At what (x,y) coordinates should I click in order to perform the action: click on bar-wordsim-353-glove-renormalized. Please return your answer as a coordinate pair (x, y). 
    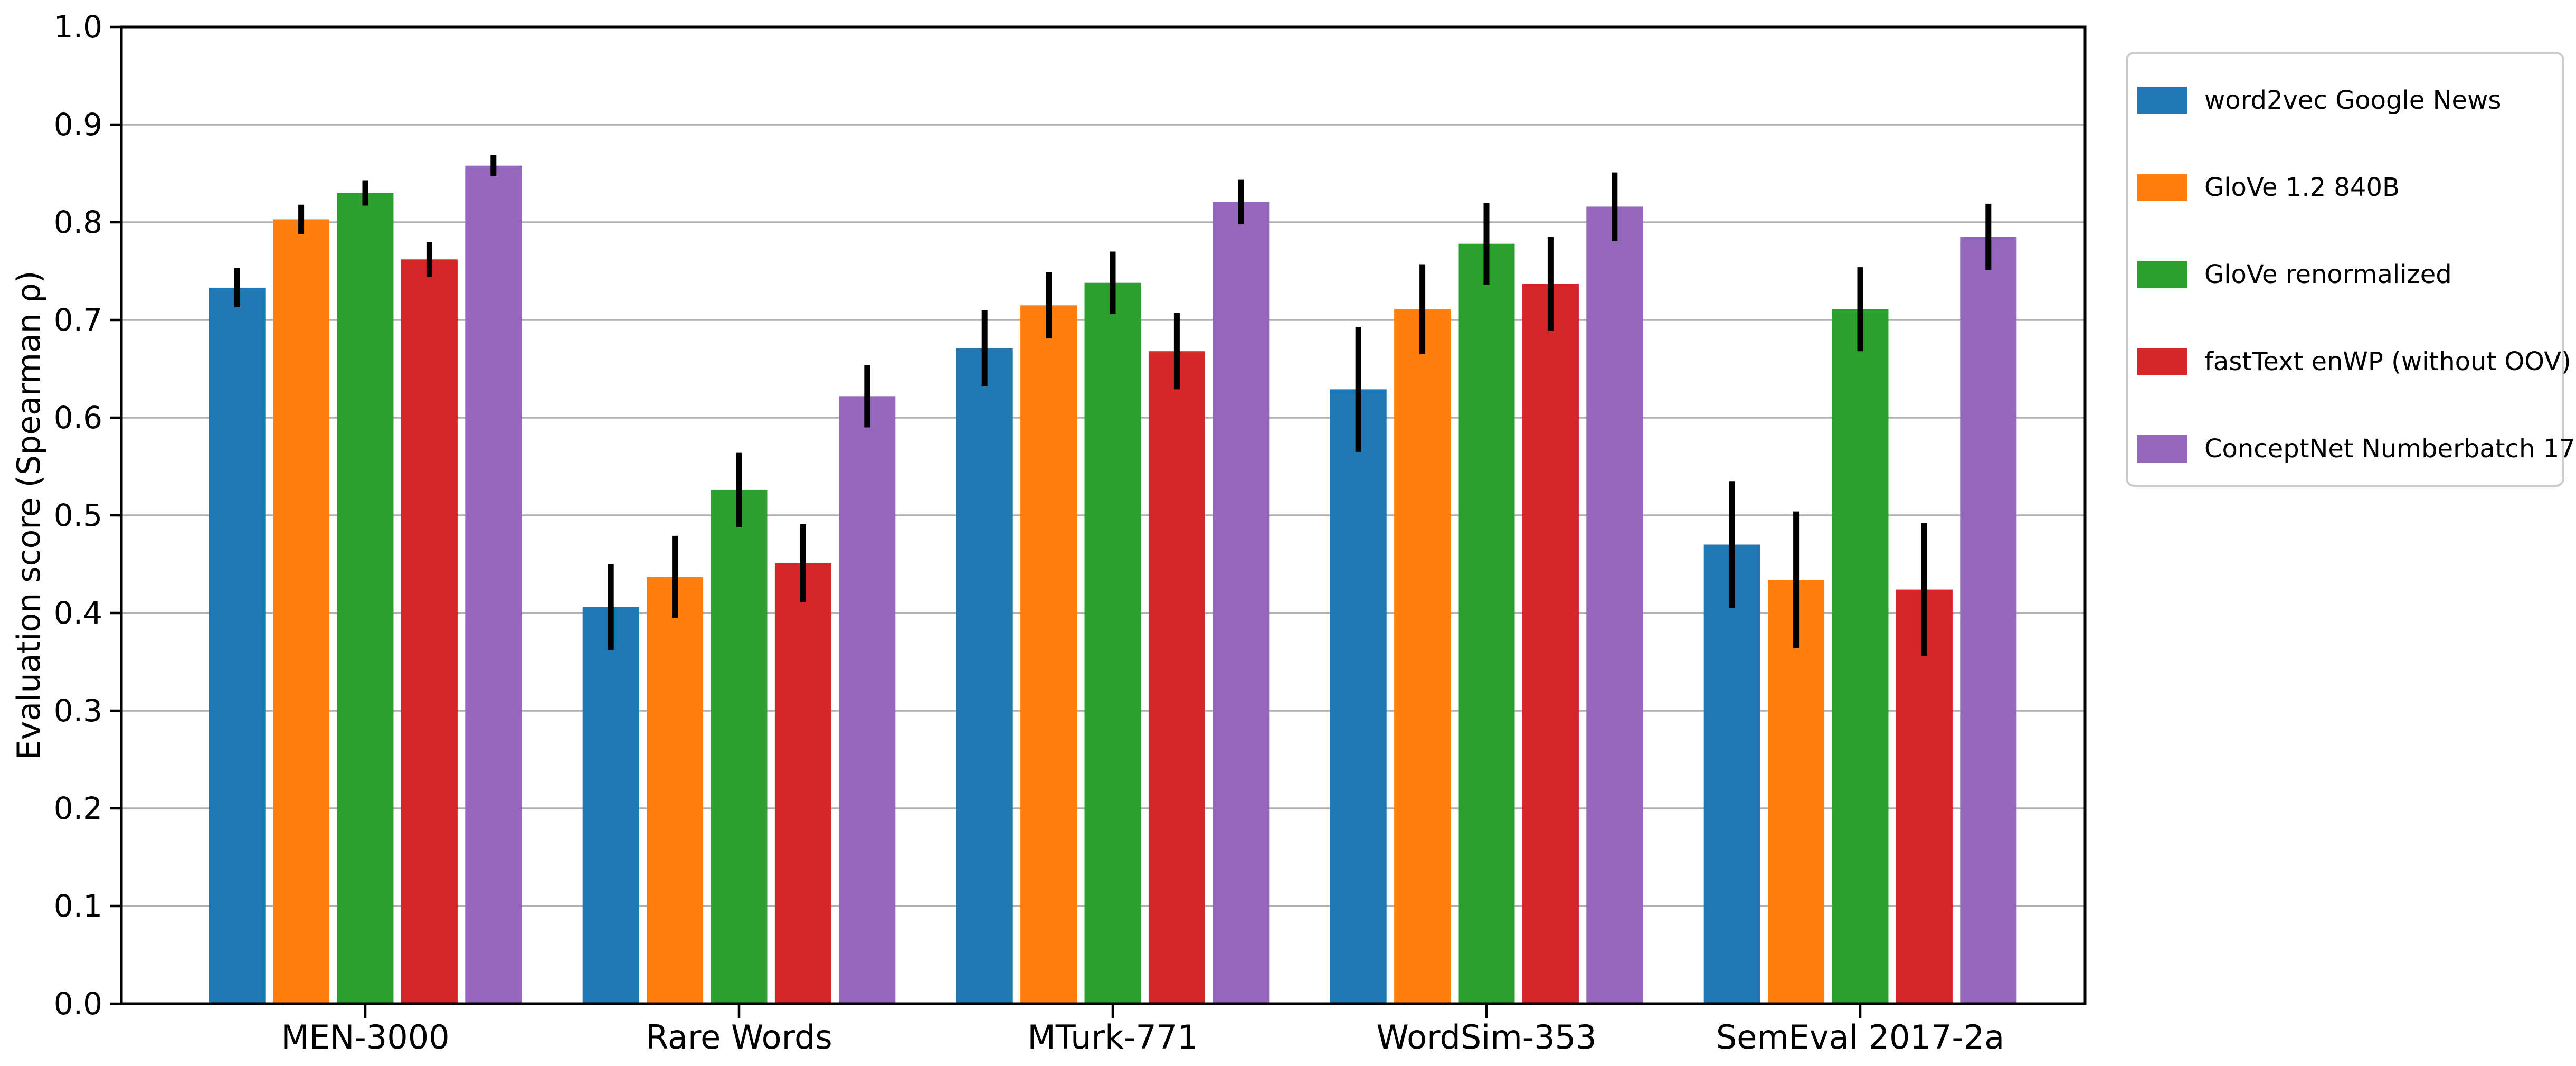
    Looking at the image, I should click on (1486, 623).